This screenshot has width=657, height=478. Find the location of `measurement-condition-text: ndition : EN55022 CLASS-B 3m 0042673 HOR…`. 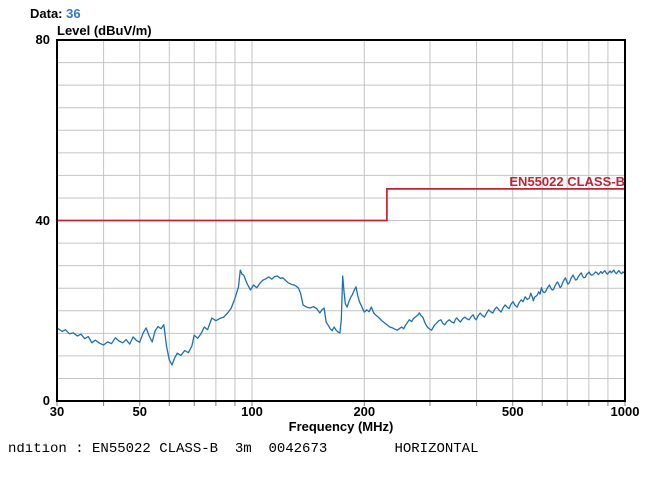

measurement-condition-text: ndition : EN55022 CLASS-B 3m 0042673 HOR… is located at coordinates (243, 450).